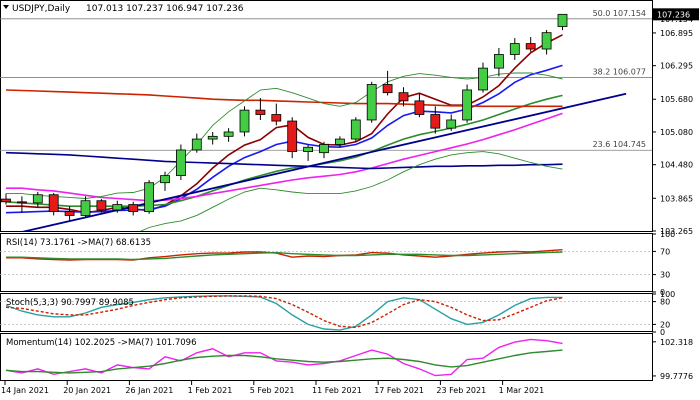 This screenshot has height=400, width=700. I want to click on rsi-tick-label: 30, so click(665, 275).